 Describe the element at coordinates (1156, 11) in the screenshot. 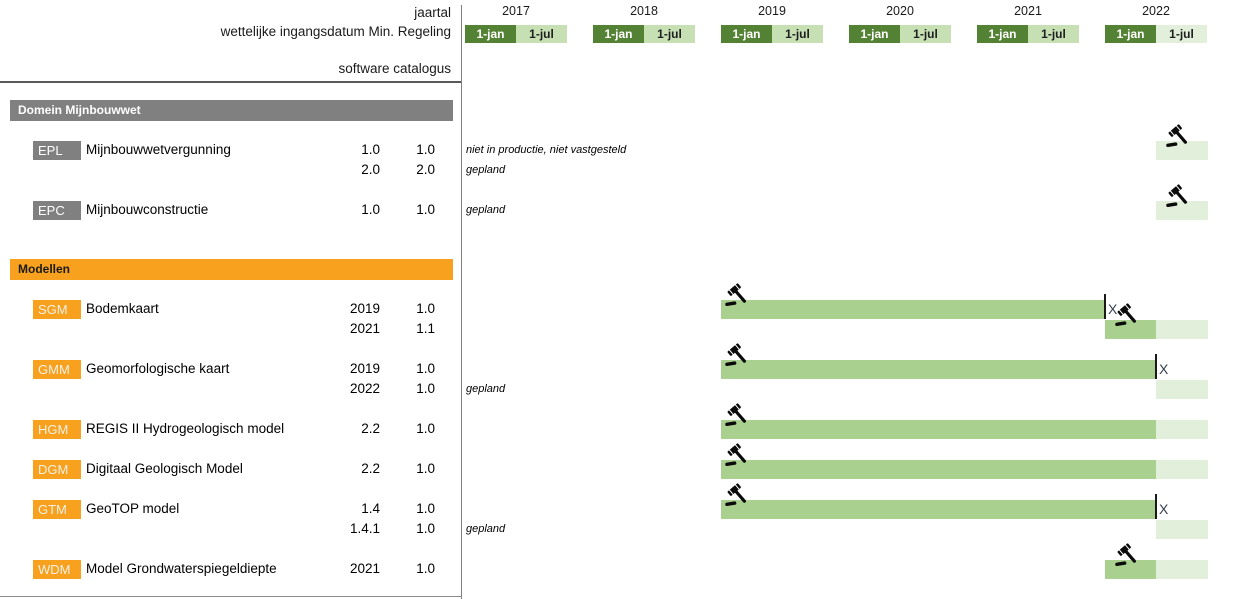

I see `year-label-2022: 2022` at that location.